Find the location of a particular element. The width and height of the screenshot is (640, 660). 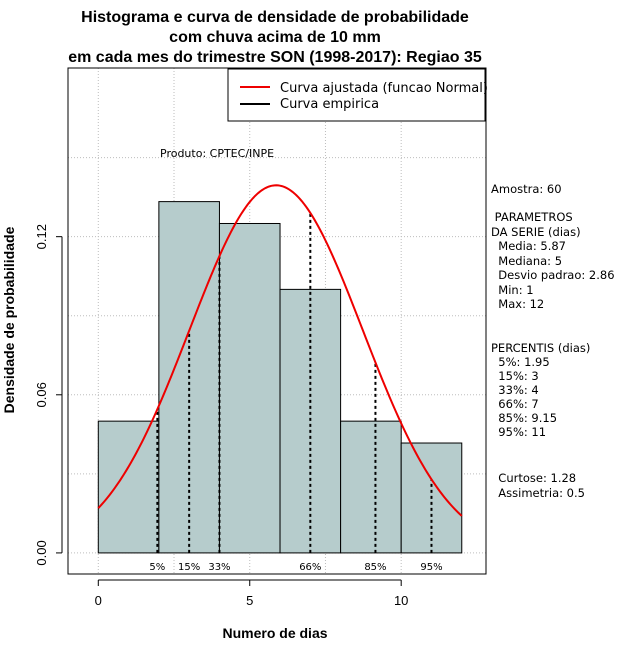

stat-params-subheader: DA SERIE (dias) is located at coordinates (536, 232).